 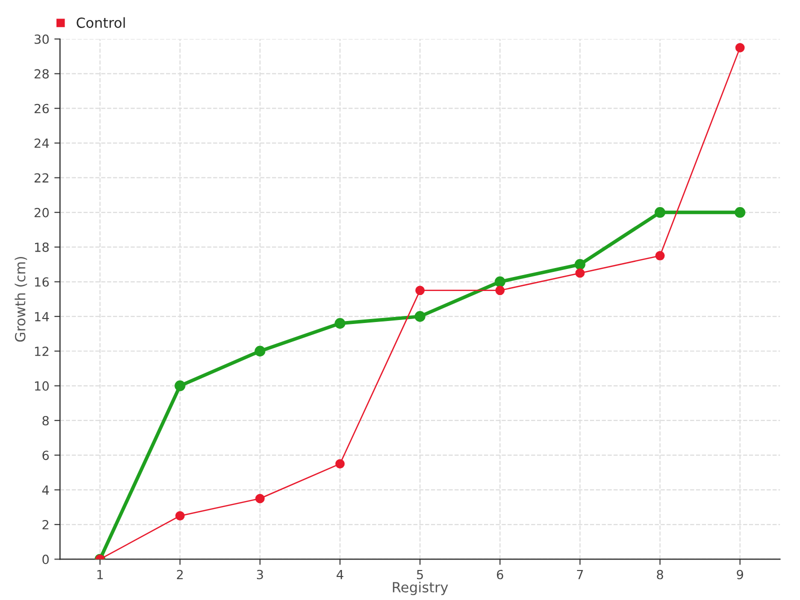 I want to click on y-tick-label: 8, so click(x=45, y=421).